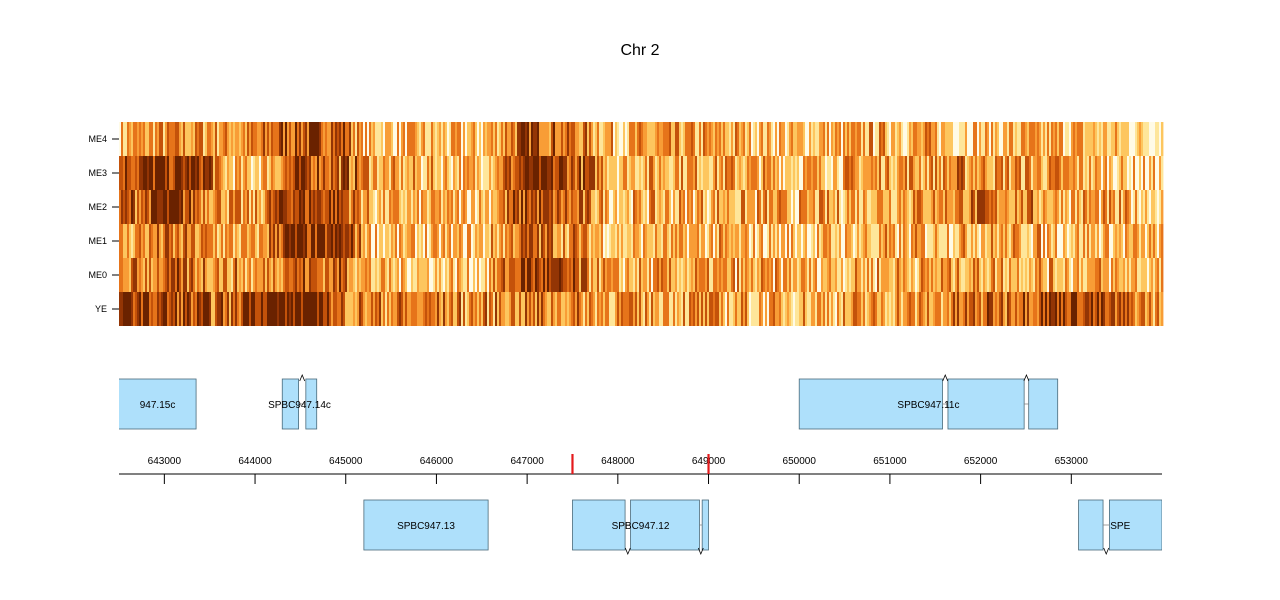 The height and width of the screenshot is (600, 1280). I want to click on gene-label: 947.15c, so click(158, 405).